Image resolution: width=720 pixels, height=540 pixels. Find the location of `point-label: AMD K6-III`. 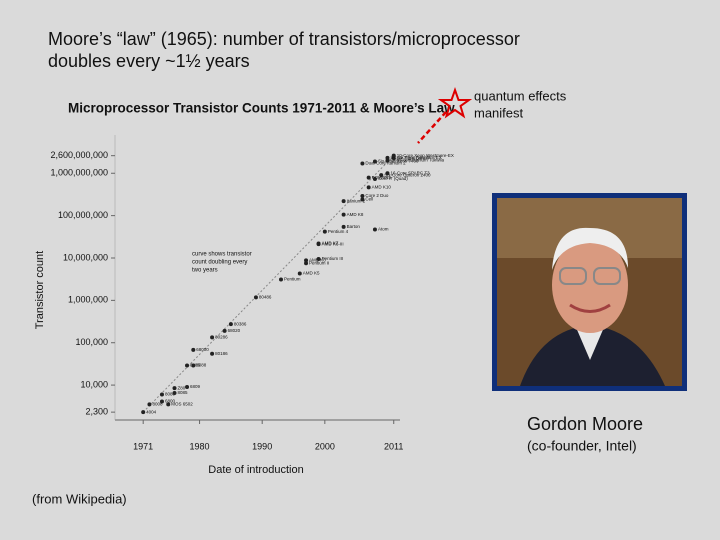

point-label: AMD K6-III is located at coordinates (333, 243).